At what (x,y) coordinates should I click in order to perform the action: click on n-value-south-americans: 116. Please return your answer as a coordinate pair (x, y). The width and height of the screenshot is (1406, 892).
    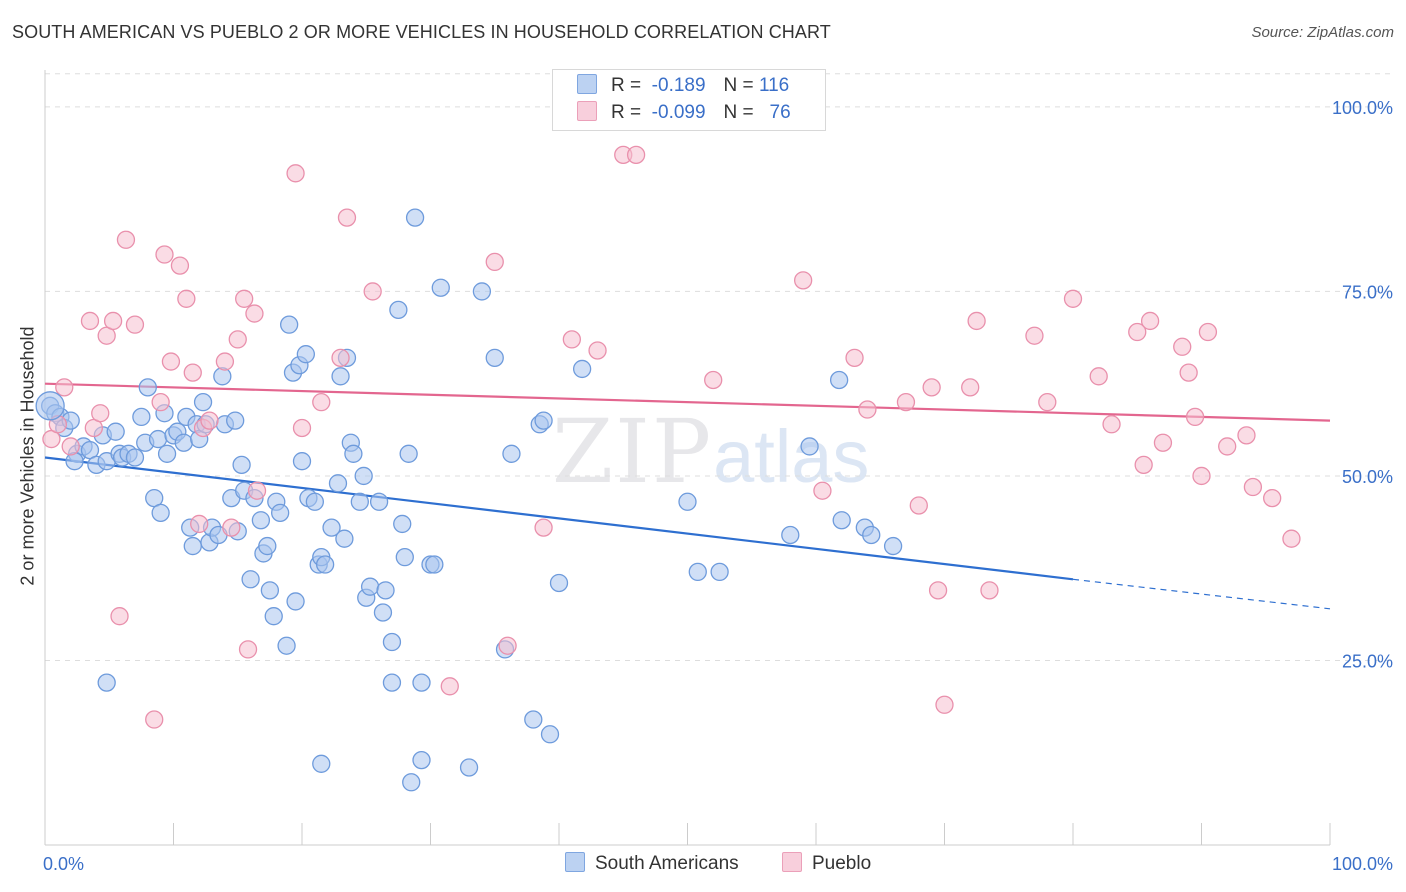
    Looking at the image, I should click on (774, 85).